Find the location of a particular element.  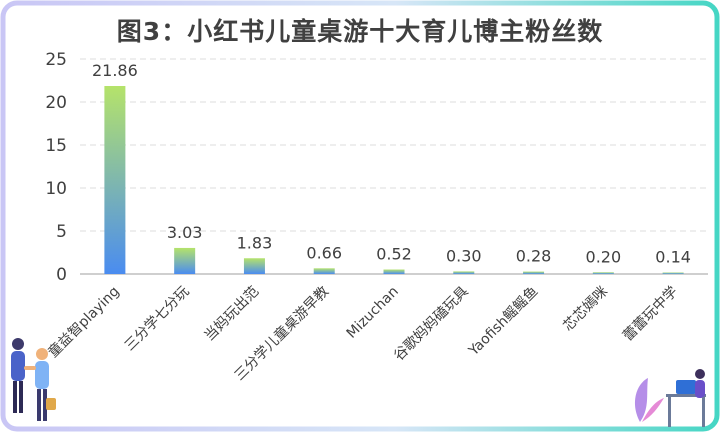

bar-value-label: 0.14 is located at coordinates (673, 257).